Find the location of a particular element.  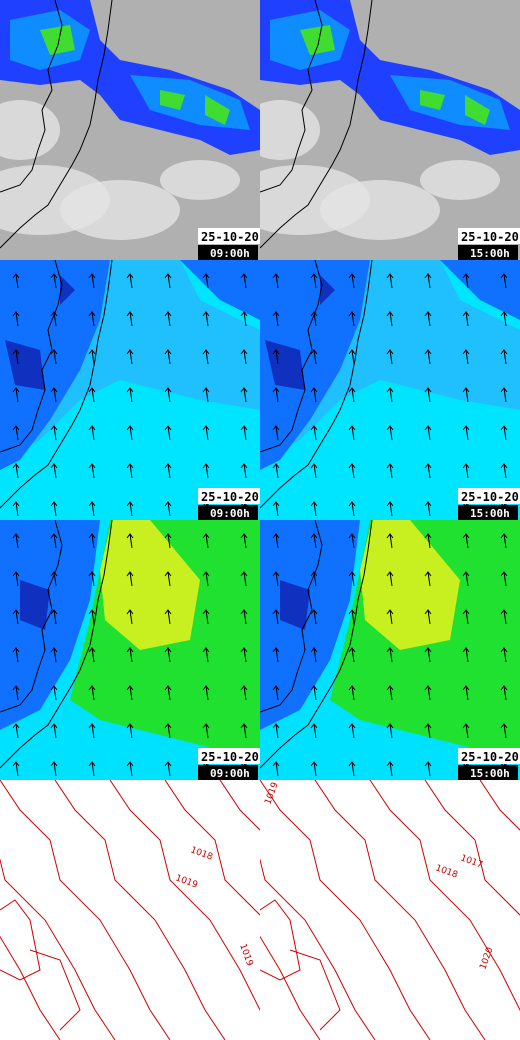

map-panel: 25-10-20 09:00h is located at coordinates (130, 130).